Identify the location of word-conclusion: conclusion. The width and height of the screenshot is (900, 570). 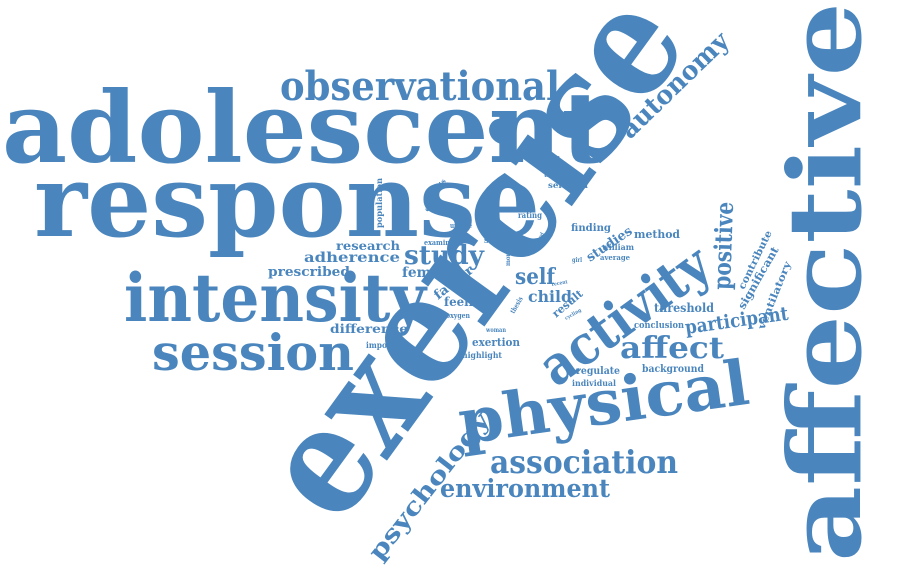
(659, 326).